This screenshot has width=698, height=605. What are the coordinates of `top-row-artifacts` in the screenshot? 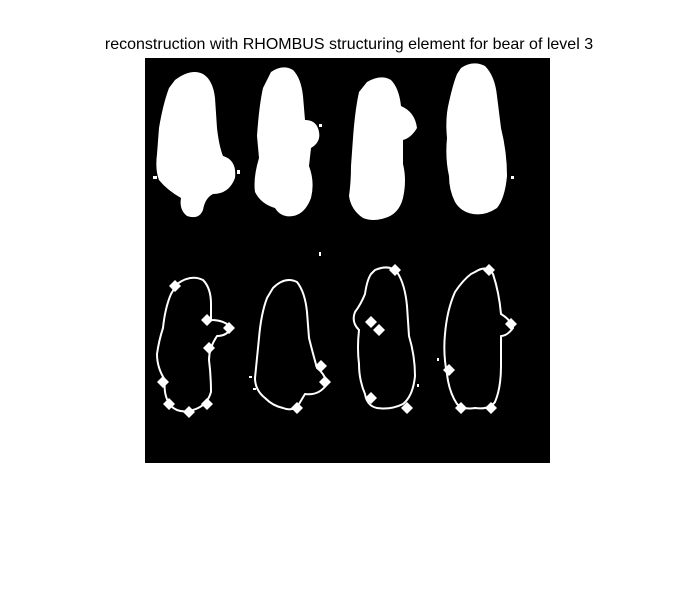 It's located at (333, 189).